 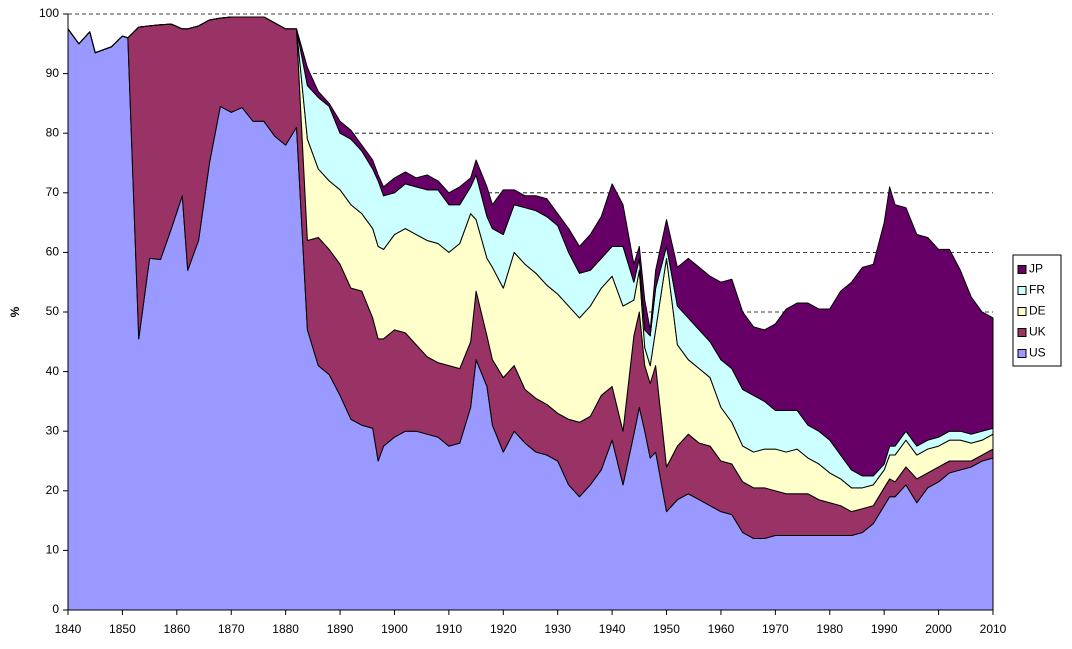 What do you see at coordinates (666, 629) in the screenshot?
I see `x-tick-label: 1950` at bounding box center [666, 629].